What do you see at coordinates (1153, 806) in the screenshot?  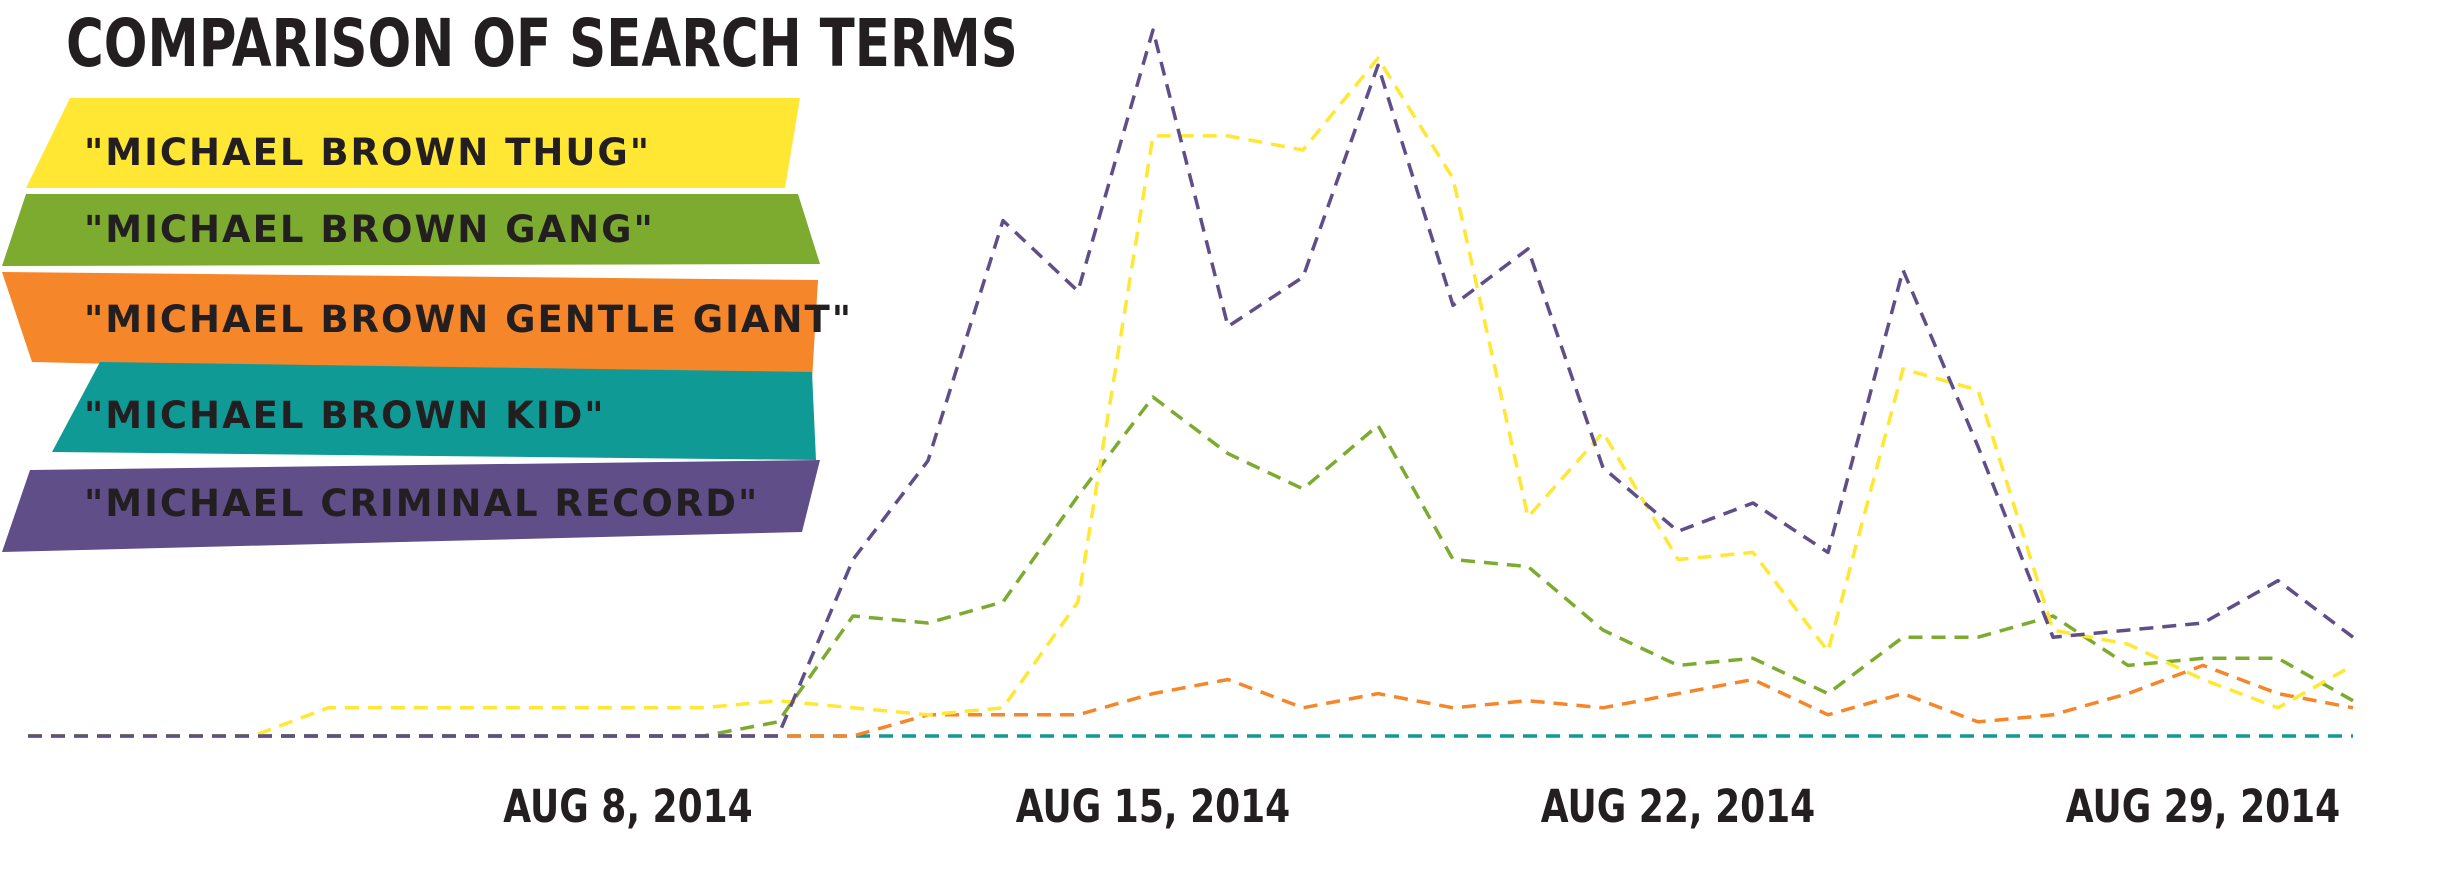 I see `x-tick-label: AUG 15, 2014` at bounding box center [1153, 806].